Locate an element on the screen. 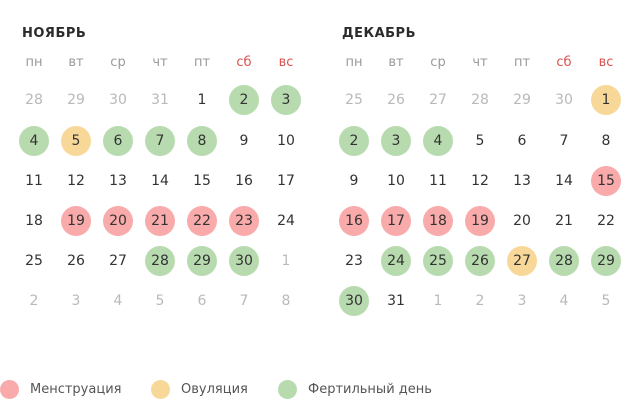  day-cell: 6 is located at coordinates (522, 141).